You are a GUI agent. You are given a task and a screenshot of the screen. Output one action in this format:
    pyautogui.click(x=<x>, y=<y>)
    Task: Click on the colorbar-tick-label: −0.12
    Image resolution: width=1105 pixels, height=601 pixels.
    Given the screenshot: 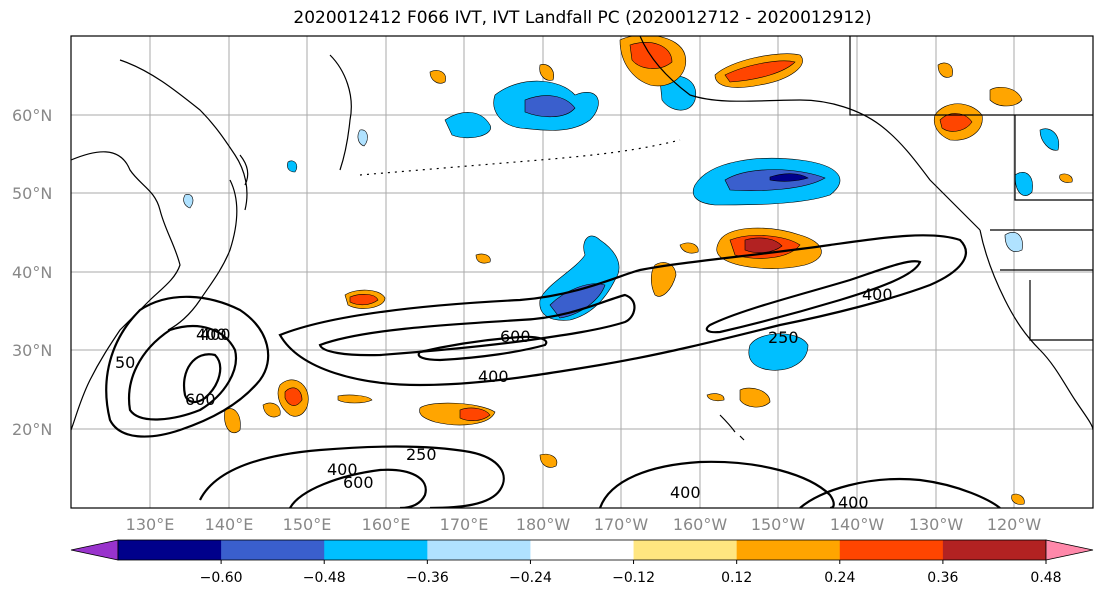 What is the action you would take?
    pyautogui.click(x=633, y=578)
    